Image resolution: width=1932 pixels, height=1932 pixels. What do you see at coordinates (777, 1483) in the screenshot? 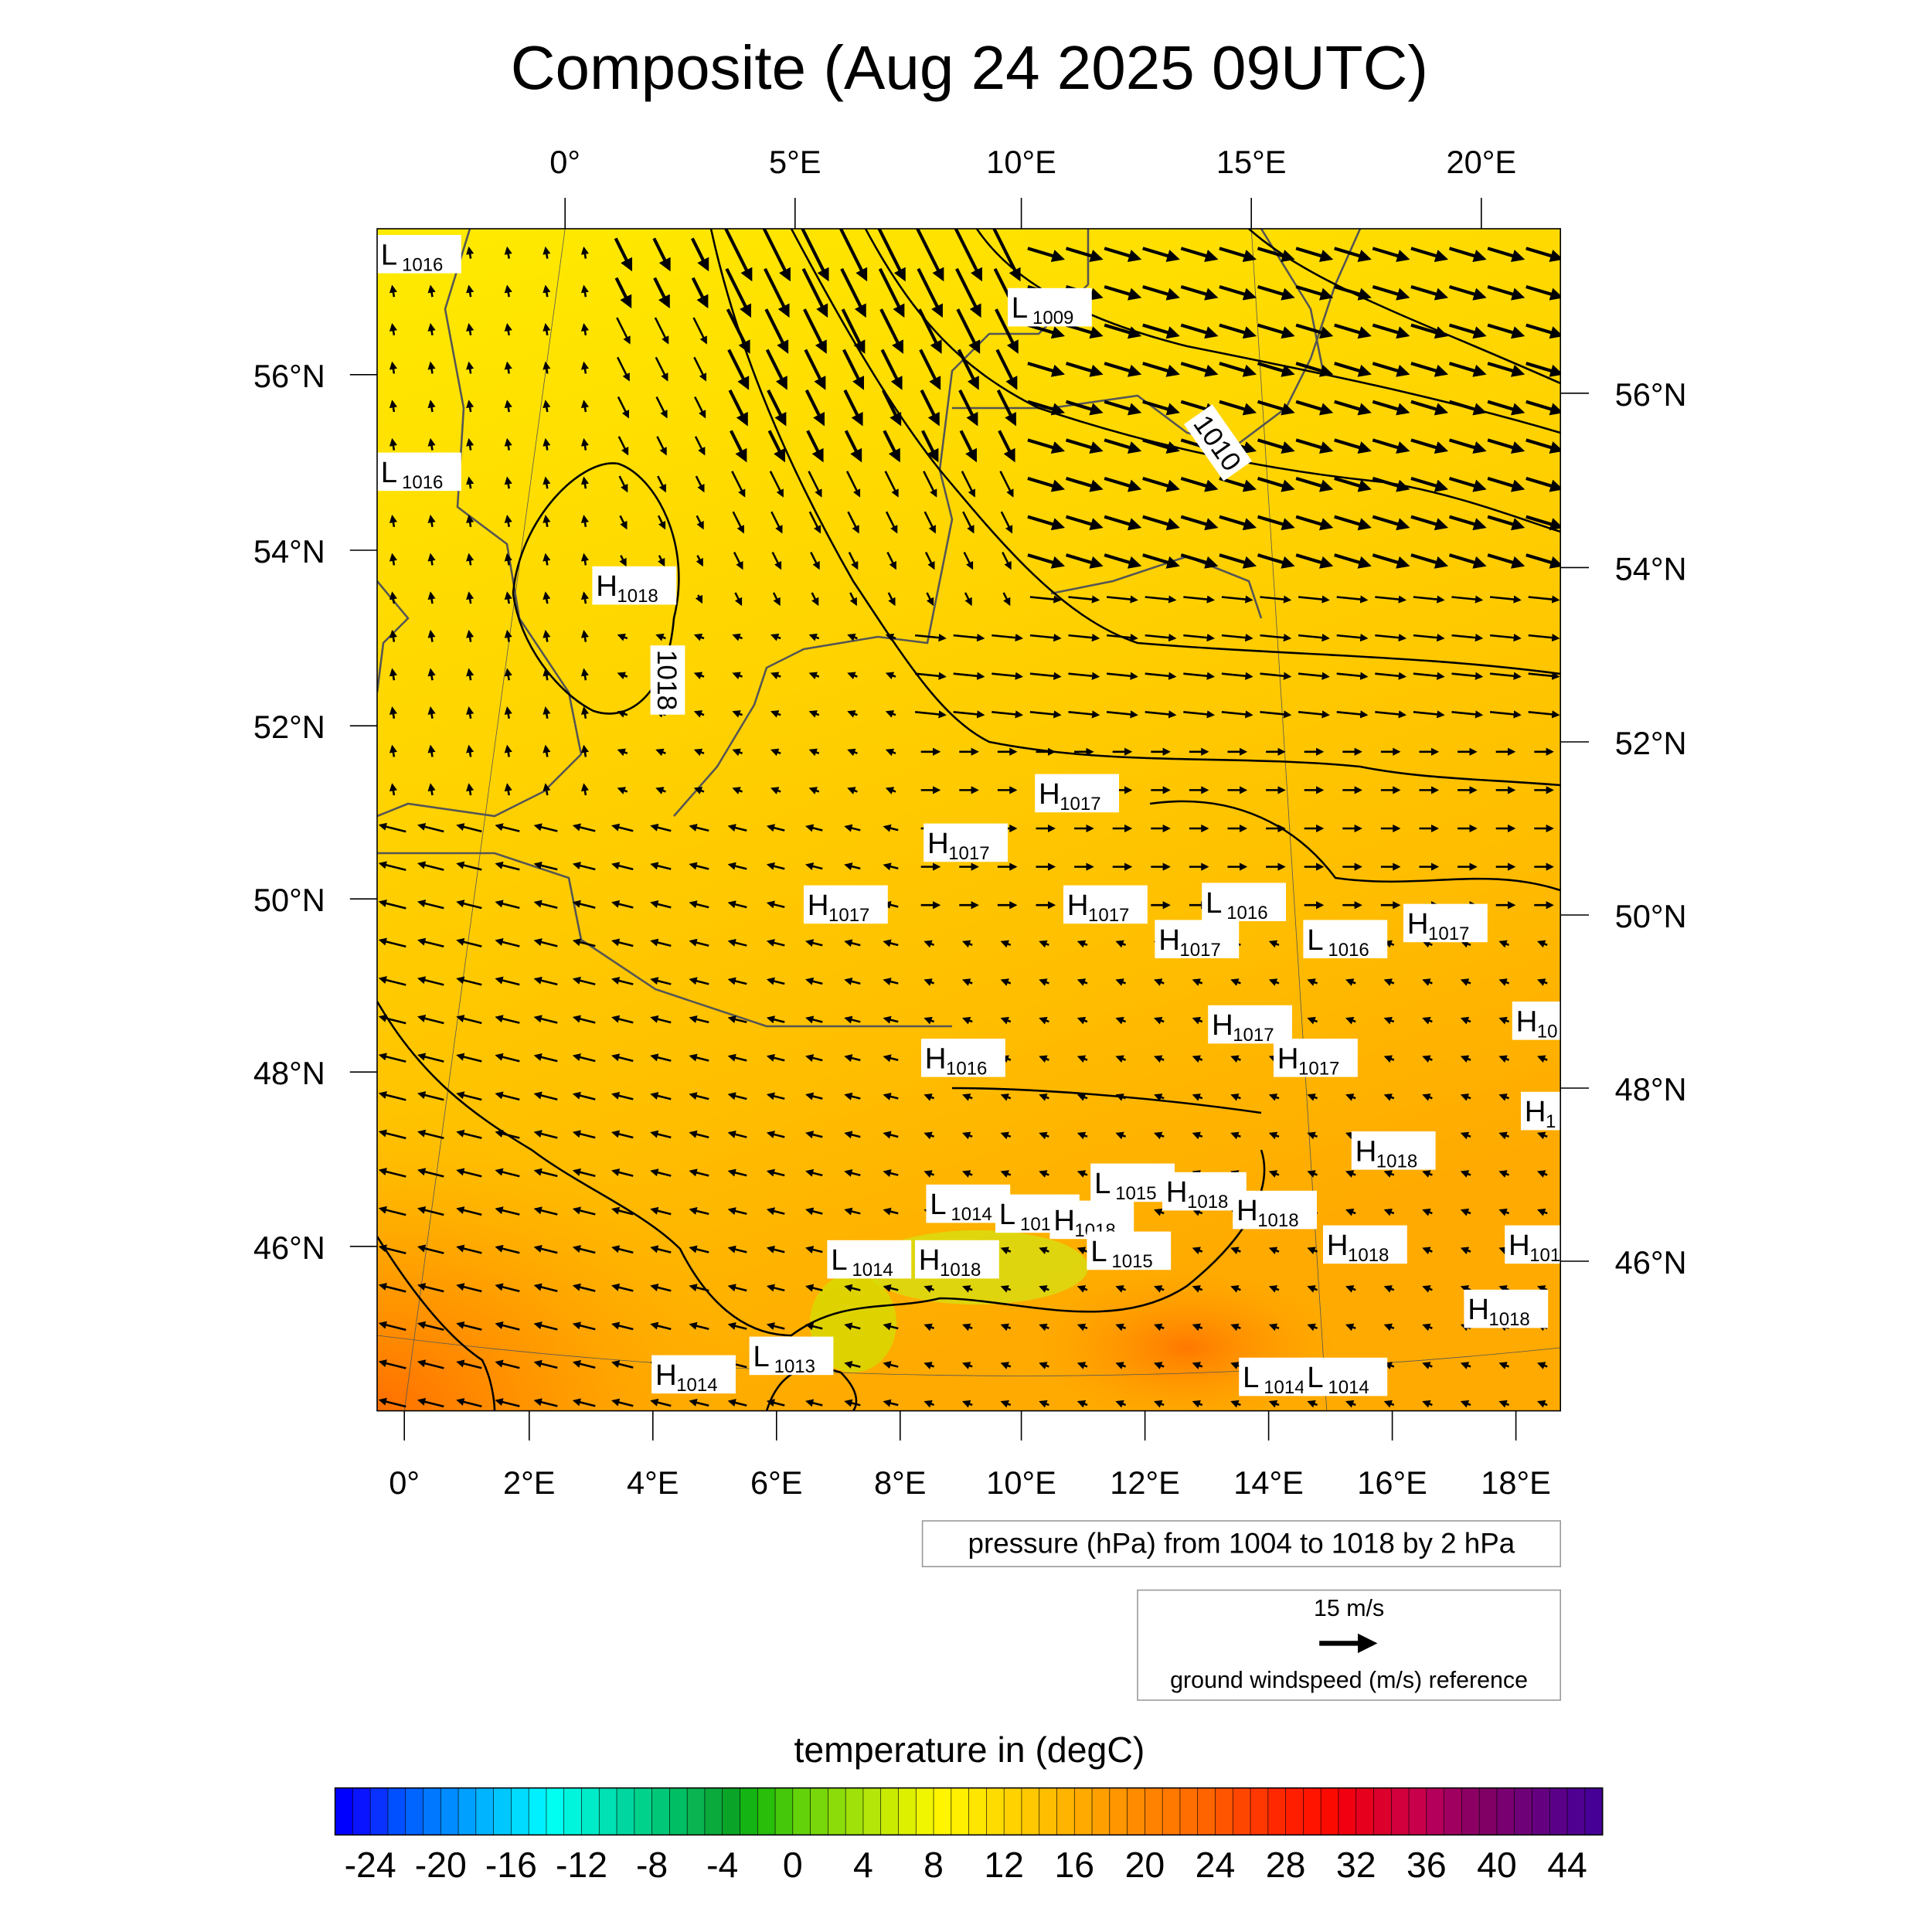
I see `bottom-lon-label: 6°E` at bounding box center [777, 1483].